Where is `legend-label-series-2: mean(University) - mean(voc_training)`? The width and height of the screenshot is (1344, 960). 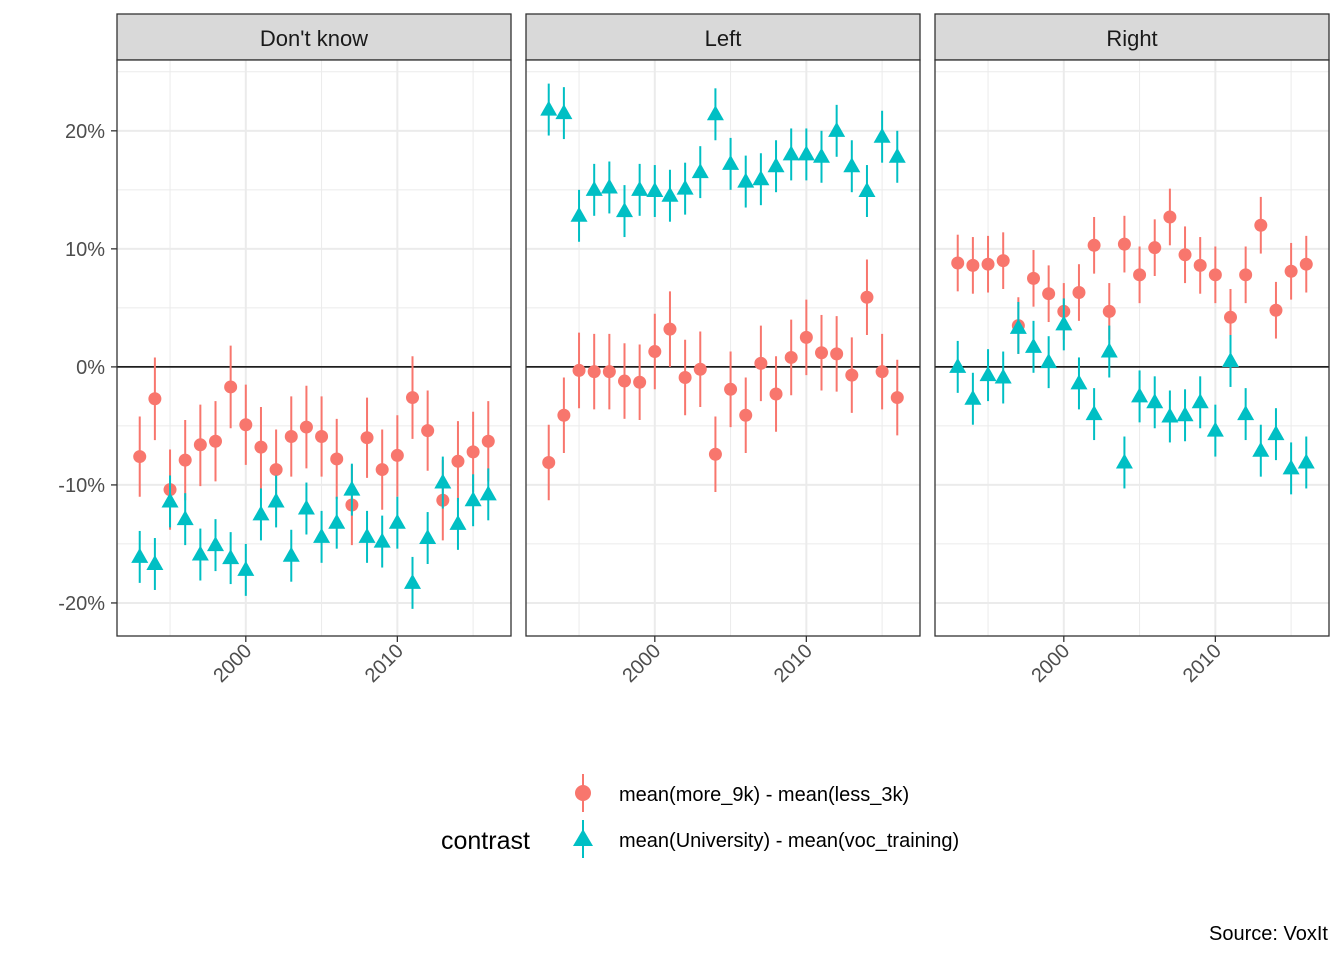
legend-label-series-2: mean(University) - mean(voc_training) is located at coordinates (789, 841).